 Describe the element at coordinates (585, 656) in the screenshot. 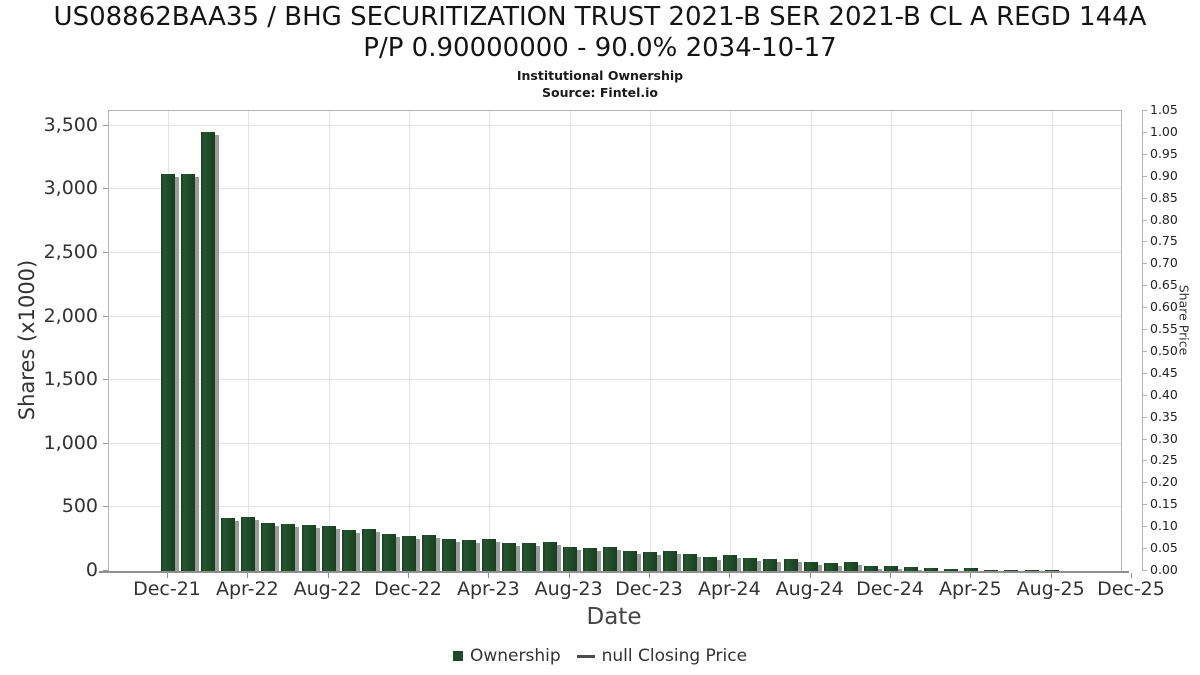

I see `price-line-icon` at that location.